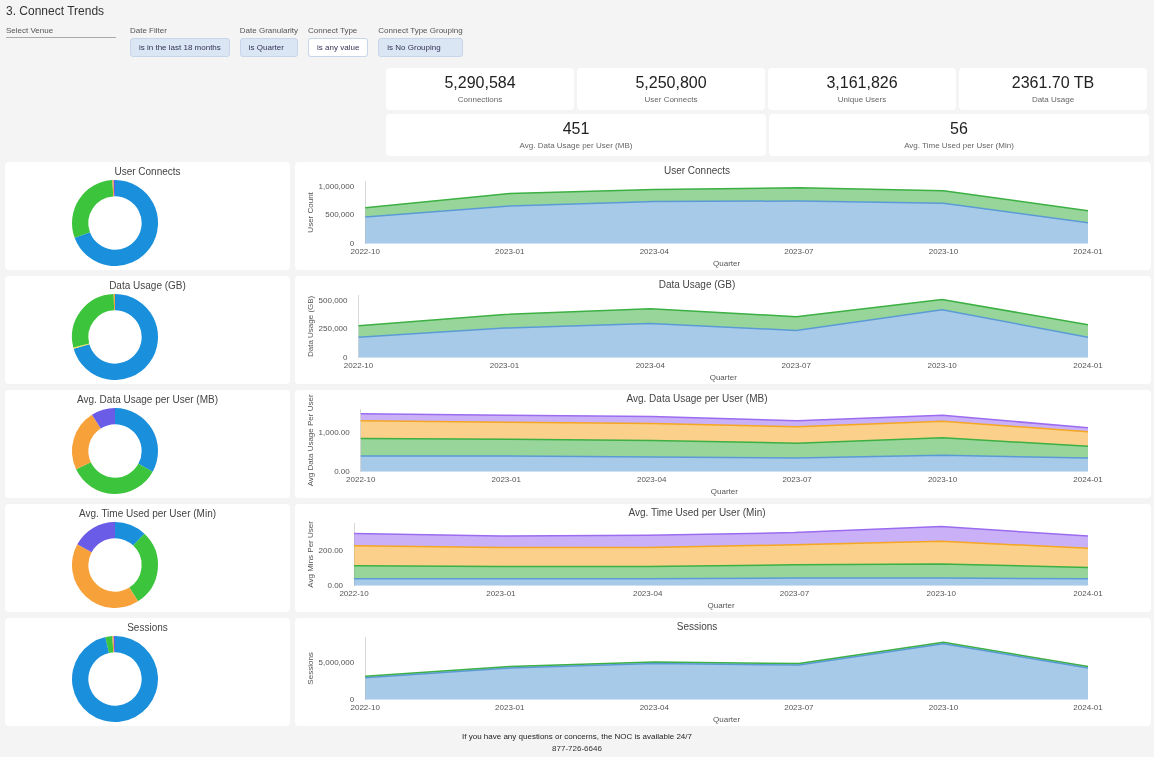  I want to click on text: Connect Type Grouping, so click(420, 30).